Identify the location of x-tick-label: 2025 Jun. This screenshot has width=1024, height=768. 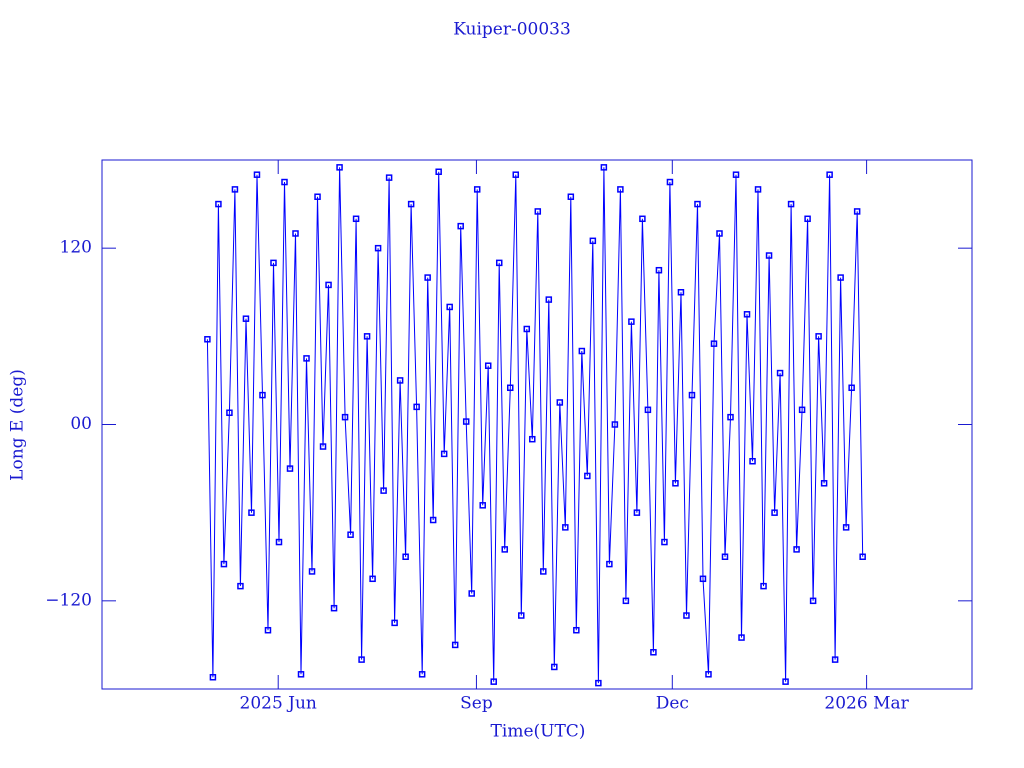
(278, 704).